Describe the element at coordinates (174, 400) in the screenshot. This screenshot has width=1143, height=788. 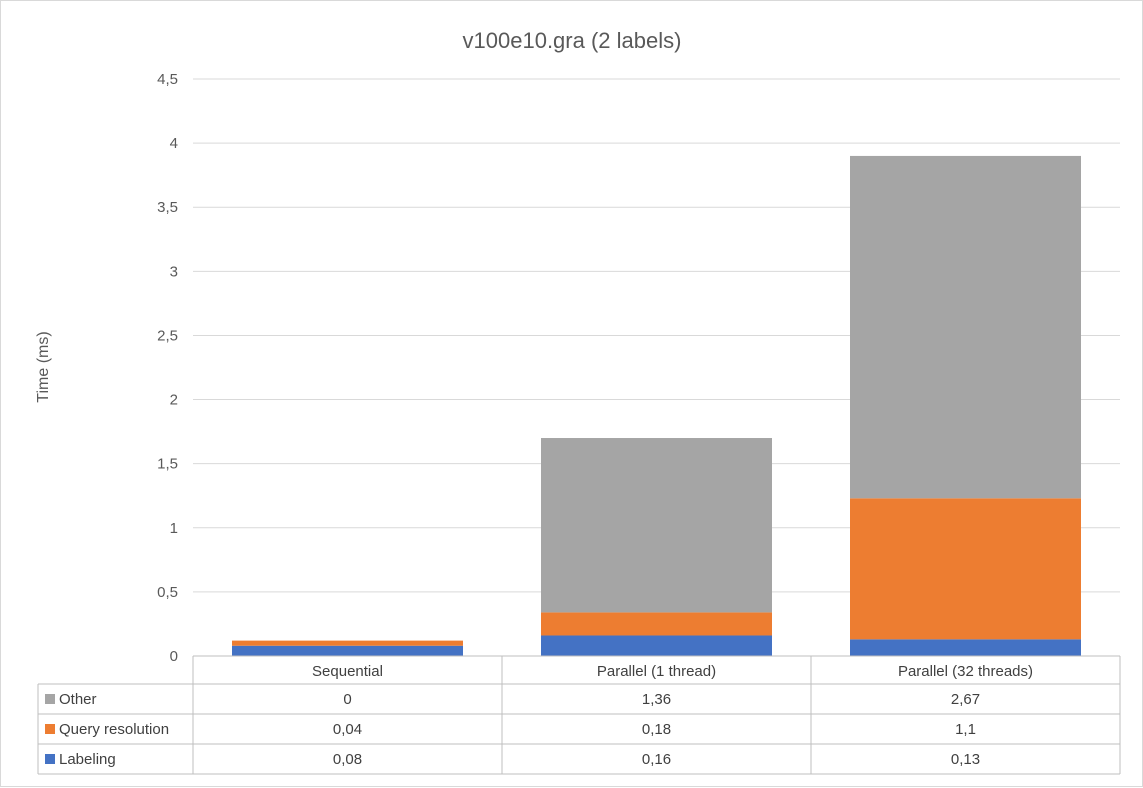
I see `y-tick-label: 2` at that location.